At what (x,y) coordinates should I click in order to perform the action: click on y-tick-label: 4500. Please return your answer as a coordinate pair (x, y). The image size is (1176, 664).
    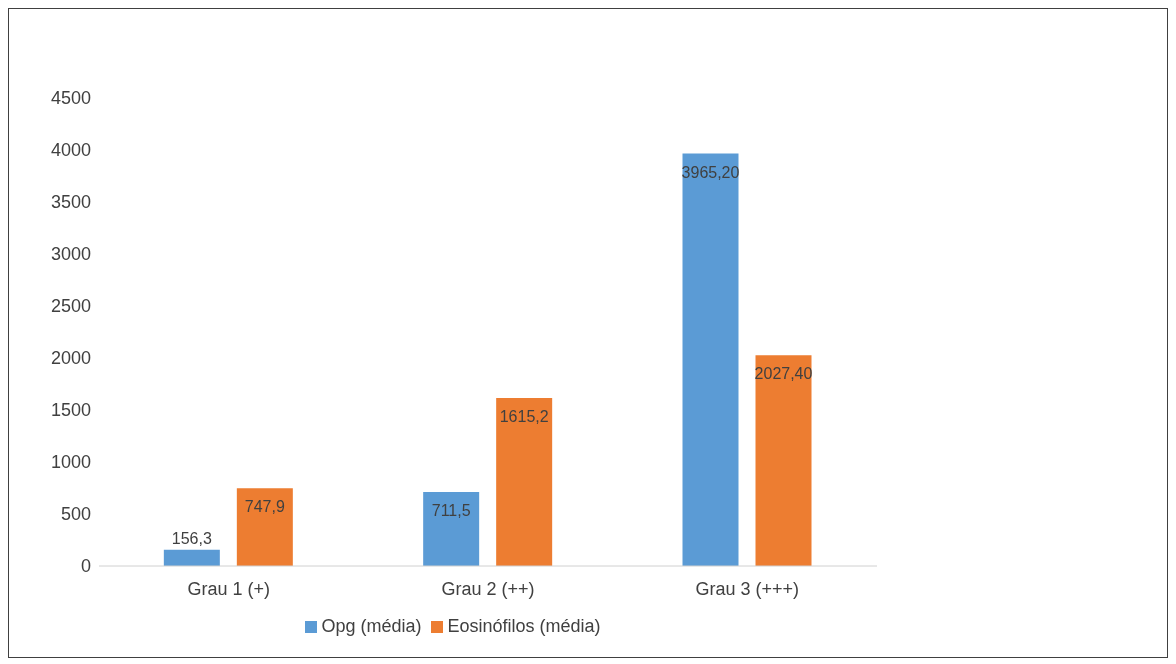
    Looking at the image, I should click on (70, 98).